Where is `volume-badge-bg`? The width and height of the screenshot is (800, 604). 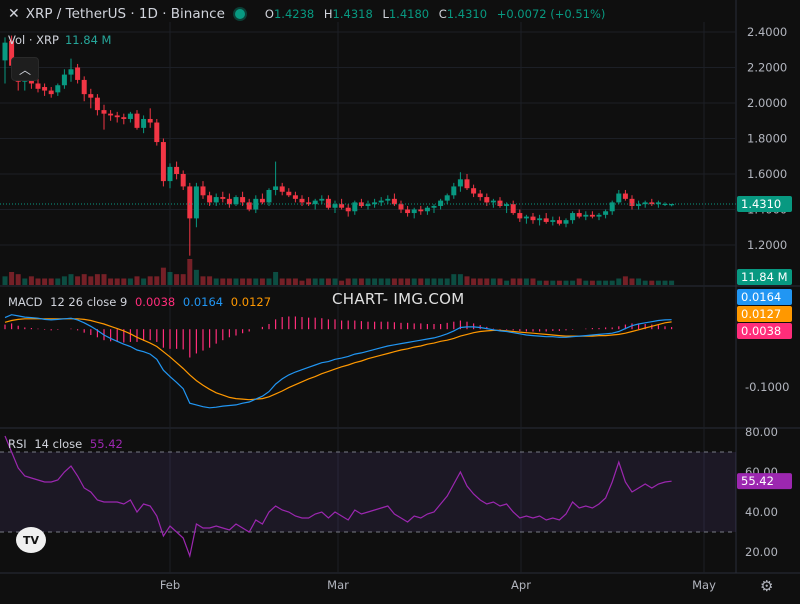 volume-badge-bg is located at coordinates (764, 277).